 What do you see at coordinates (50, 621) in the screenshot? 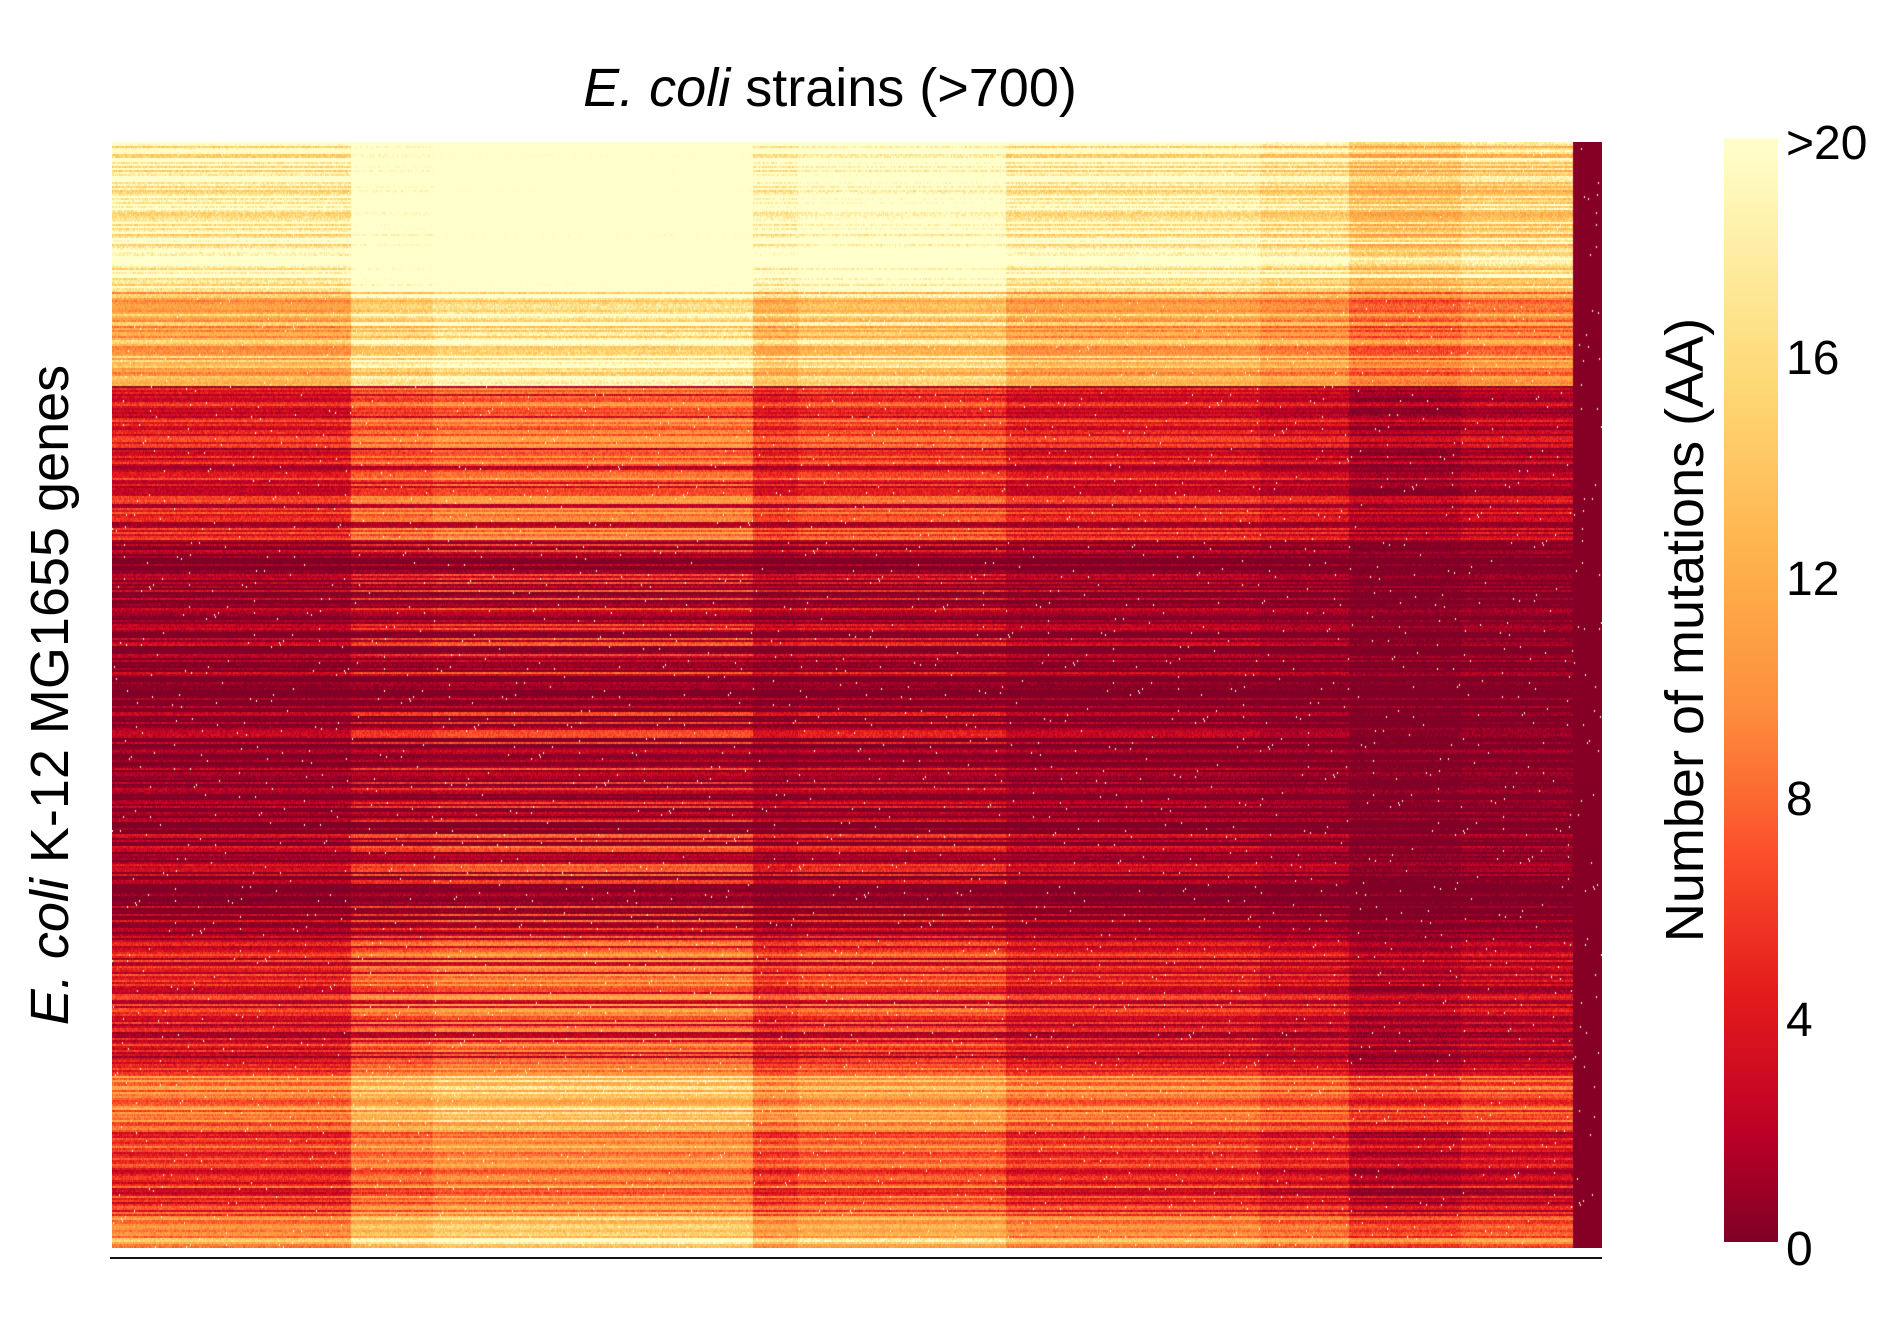
I see `y-axis-label-rest: K-12 MG1655 genes` at bounding box center [50, 621].